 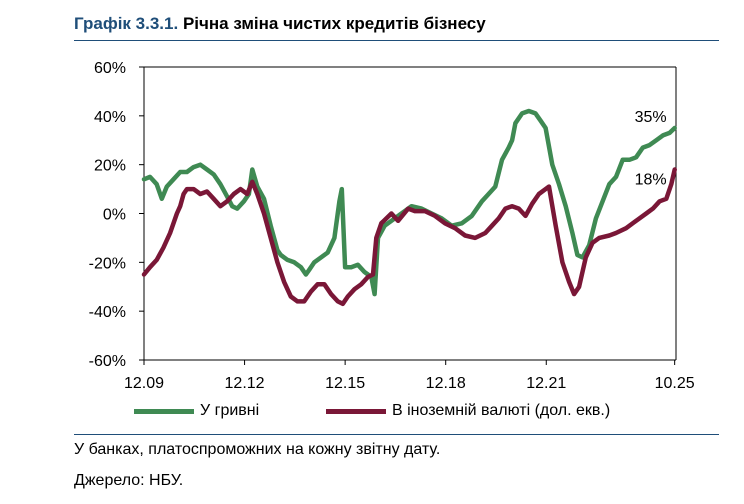 What do you see at coordinates (675, 383) in the screenshot?
I see `x-tick-label: 10.25` at bounding box center [675, 383].